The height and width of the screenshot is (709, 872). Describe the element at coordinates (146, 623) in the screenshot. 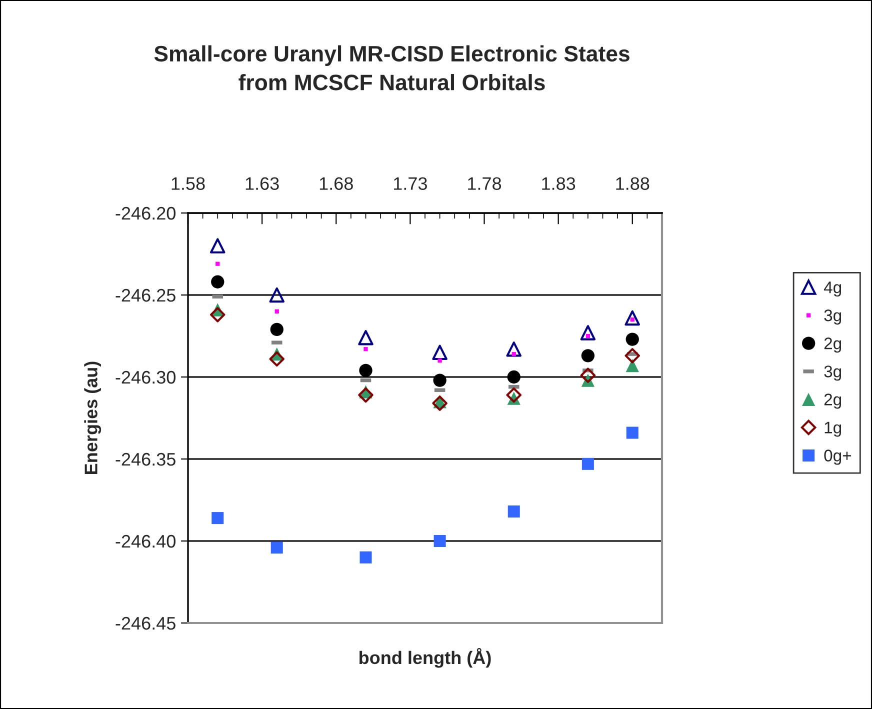

I see `y-tick-label: -246.45` at that location.